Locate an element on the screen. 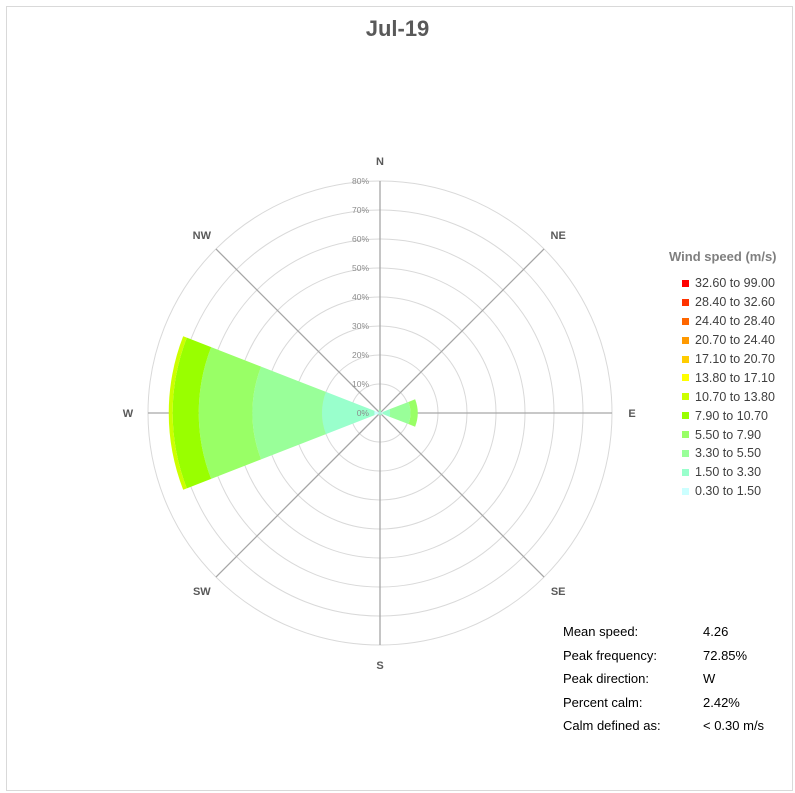  legend-item: 24.40 to 28.40 is located at coordinates (732, 321).